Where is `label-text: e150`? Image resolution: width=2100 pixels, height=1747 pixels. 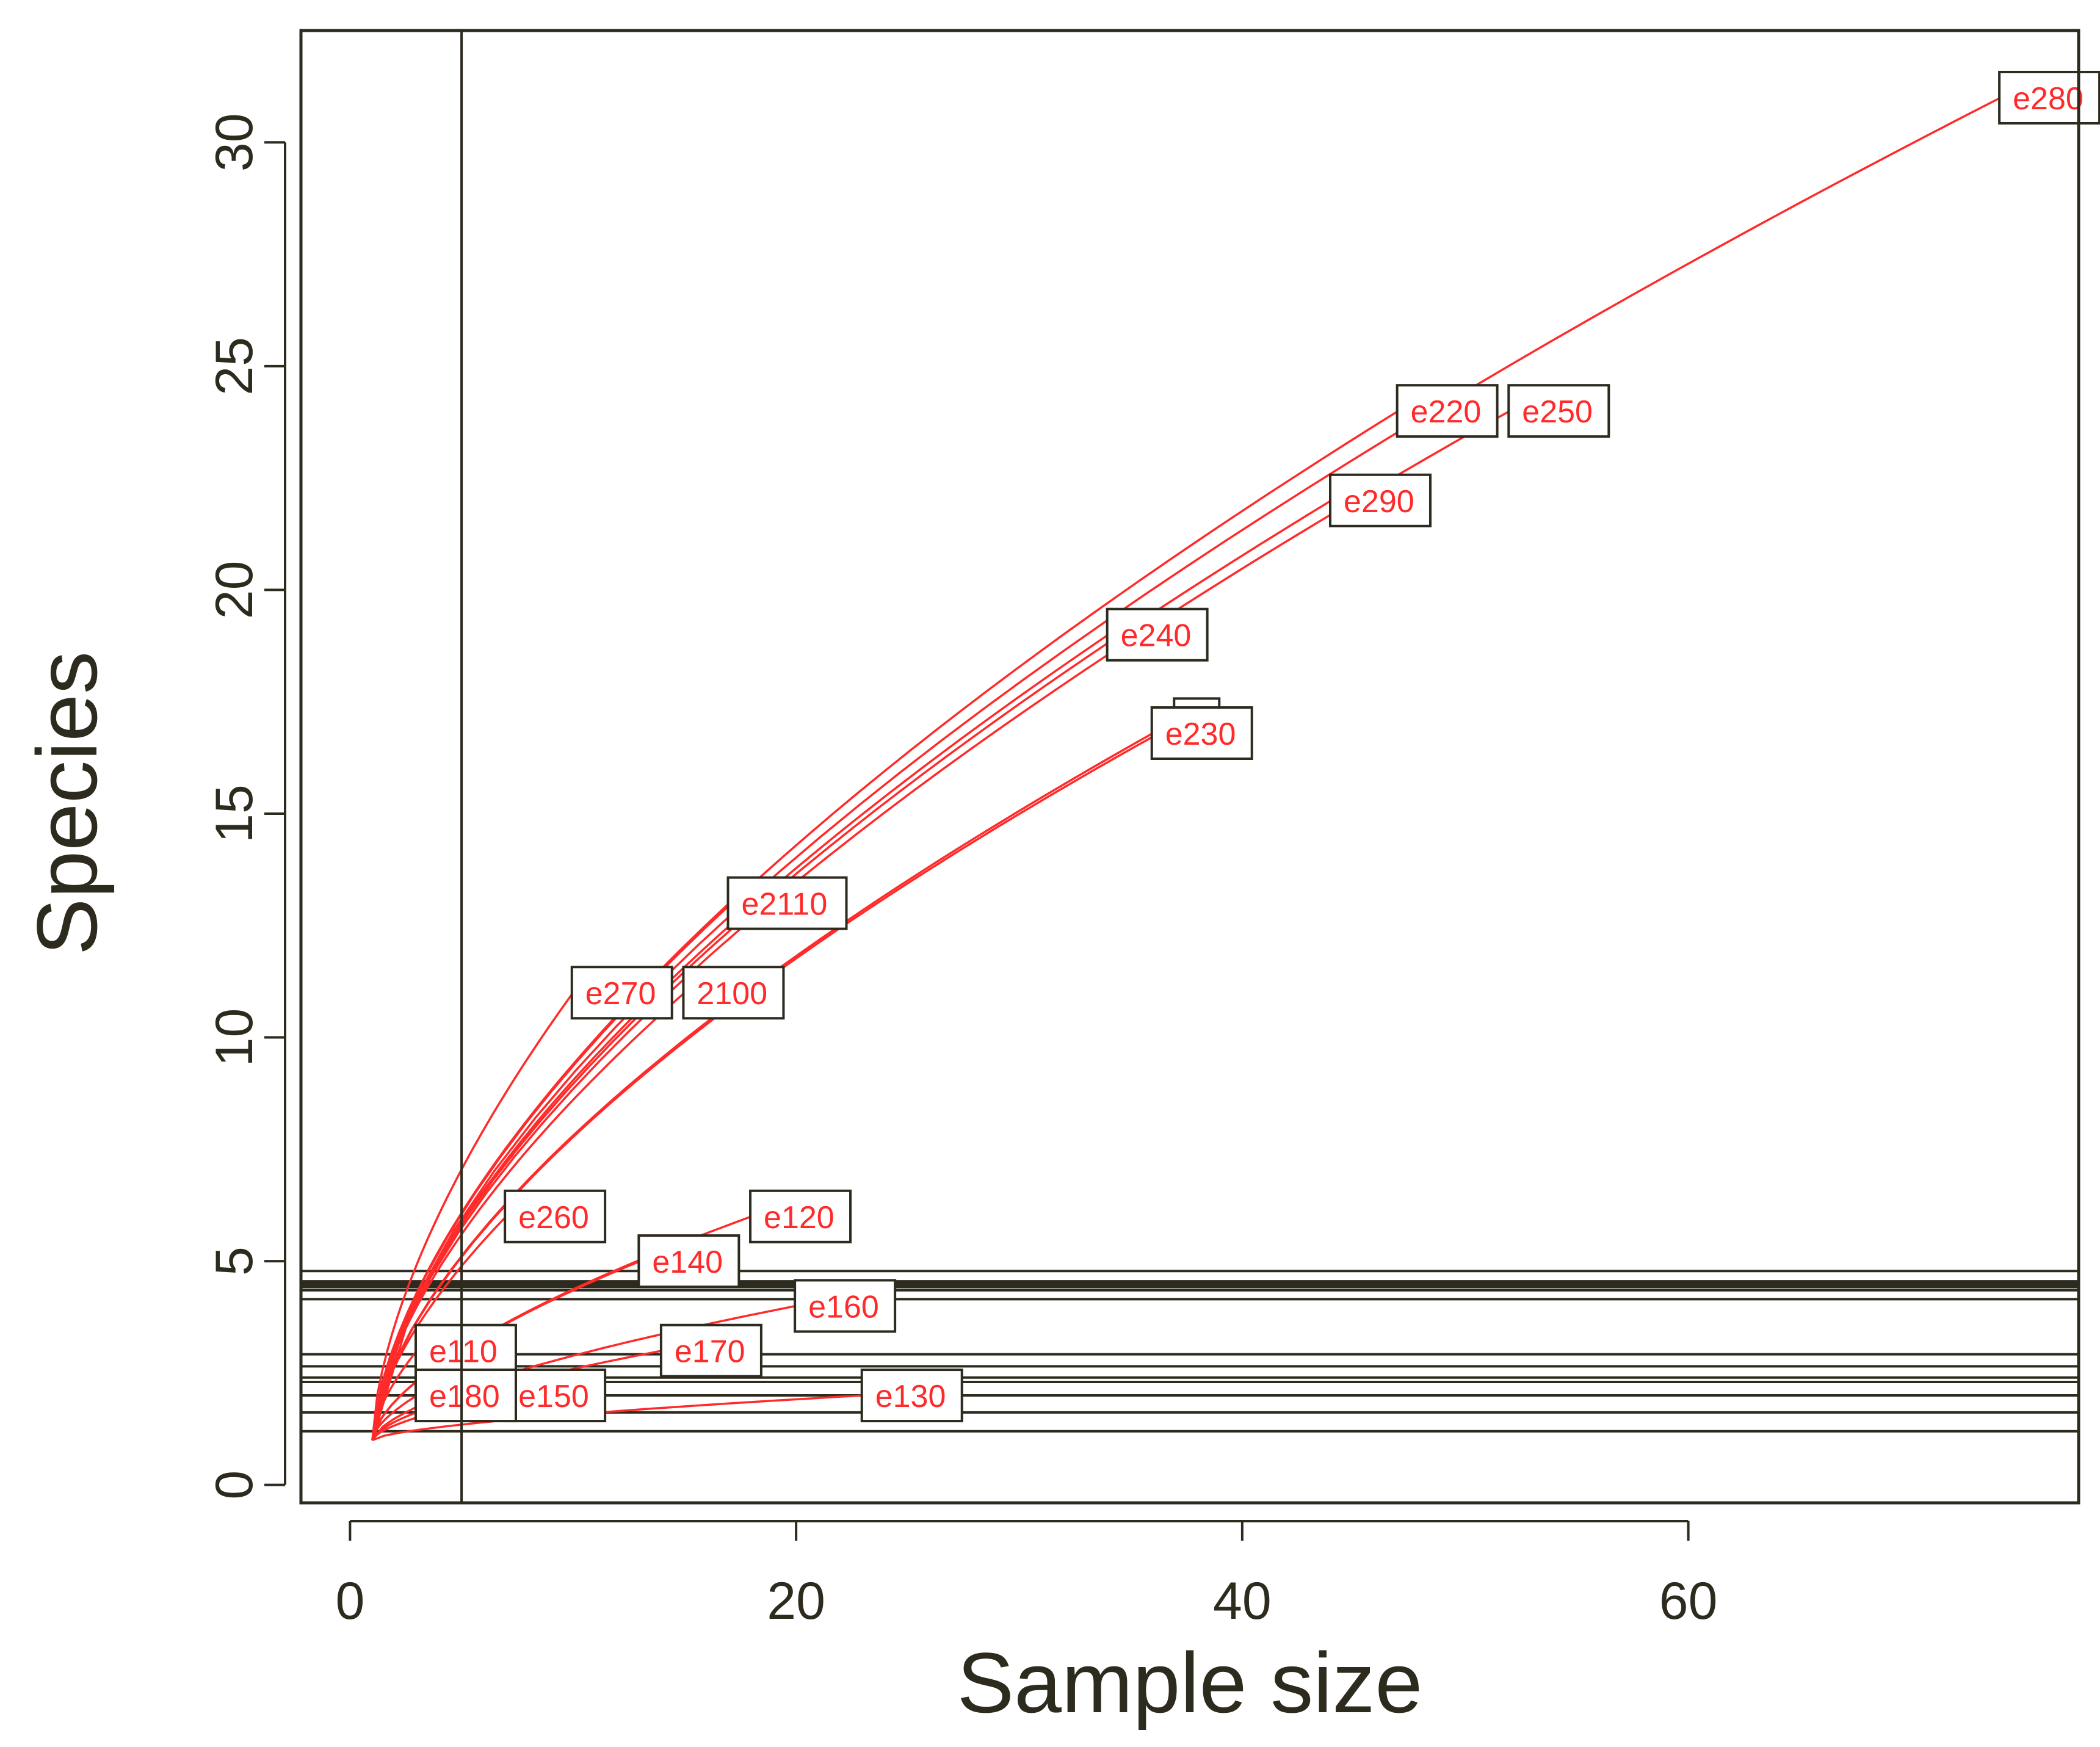 label-text: e150 is located at coordinates (553, 1396).